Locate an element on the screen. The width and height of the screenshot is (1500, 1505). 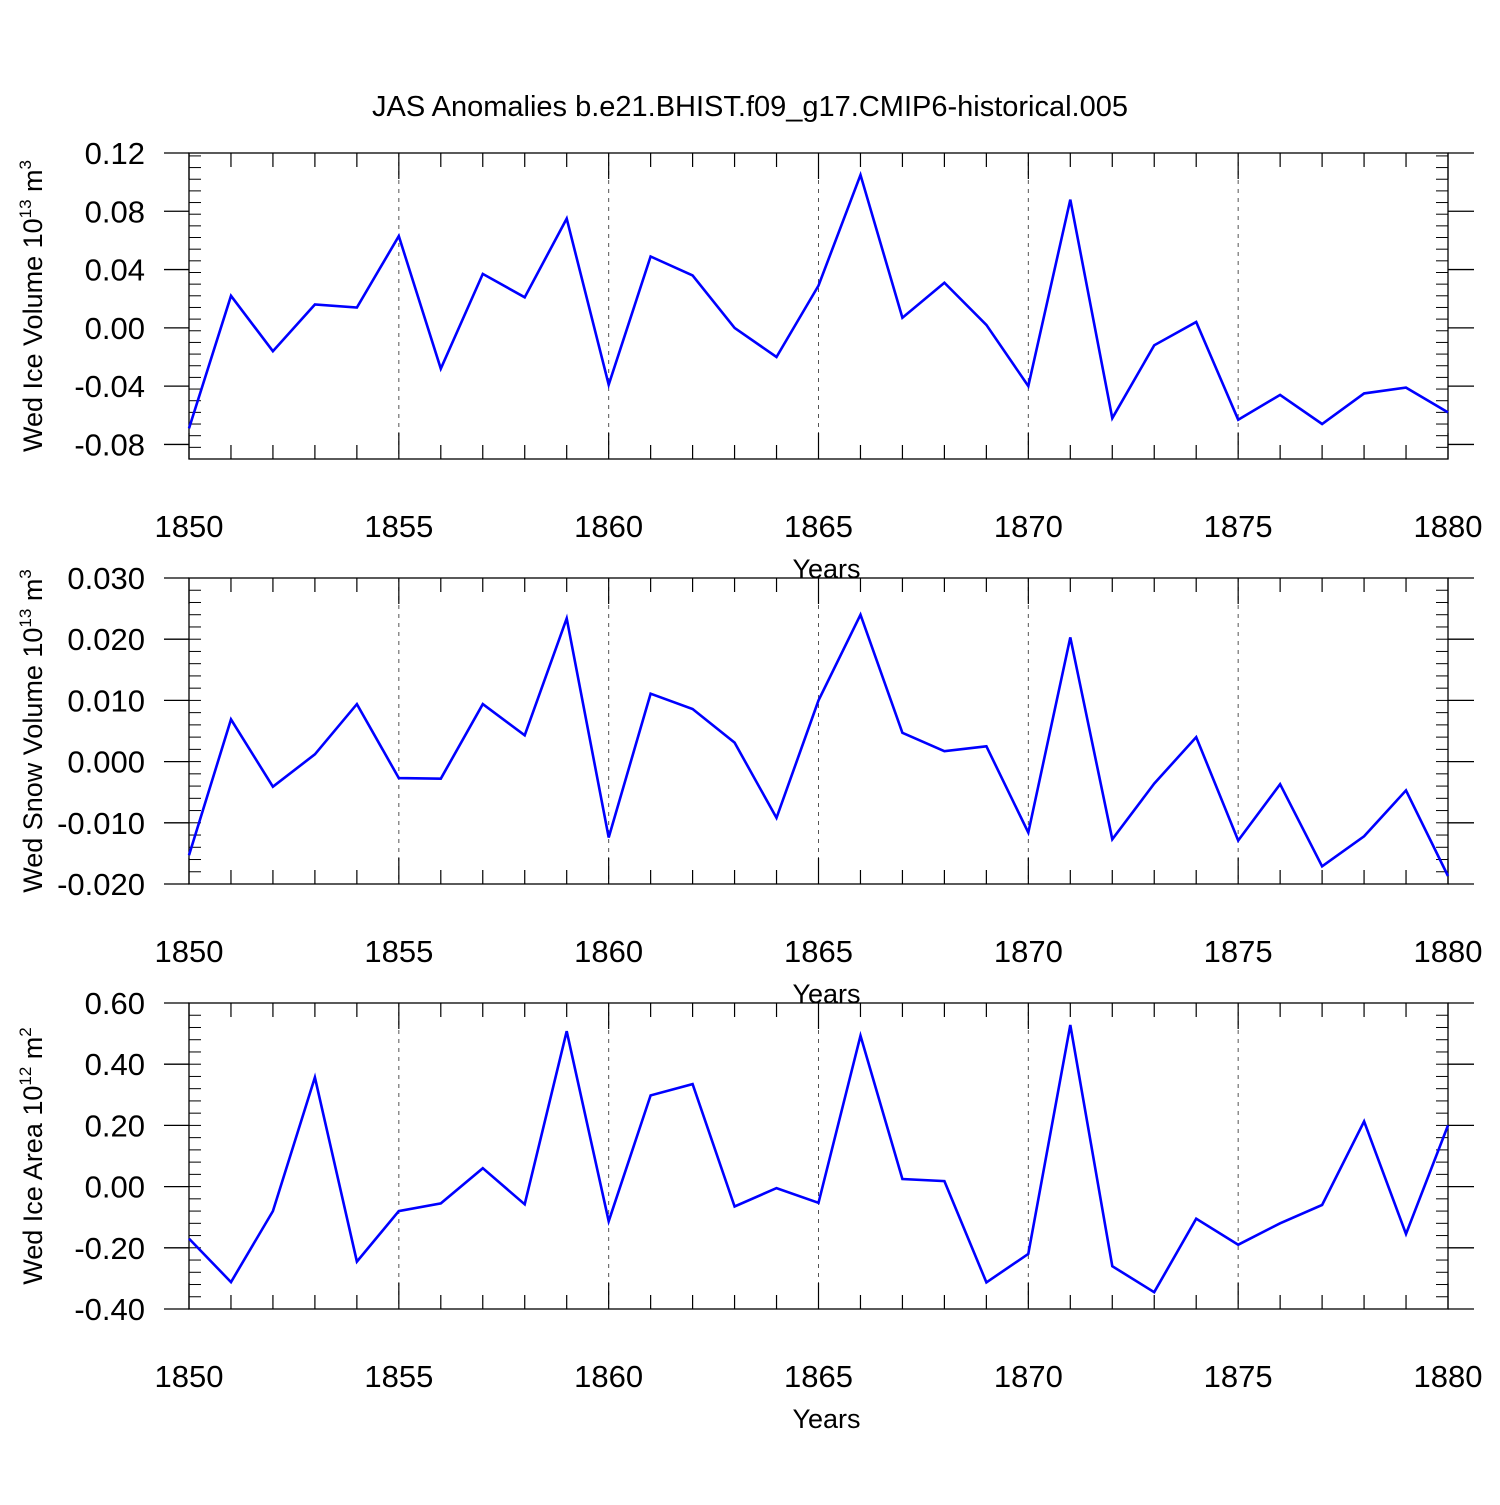
y-tick-label: -0.08 is located at coordinates (109, 444).